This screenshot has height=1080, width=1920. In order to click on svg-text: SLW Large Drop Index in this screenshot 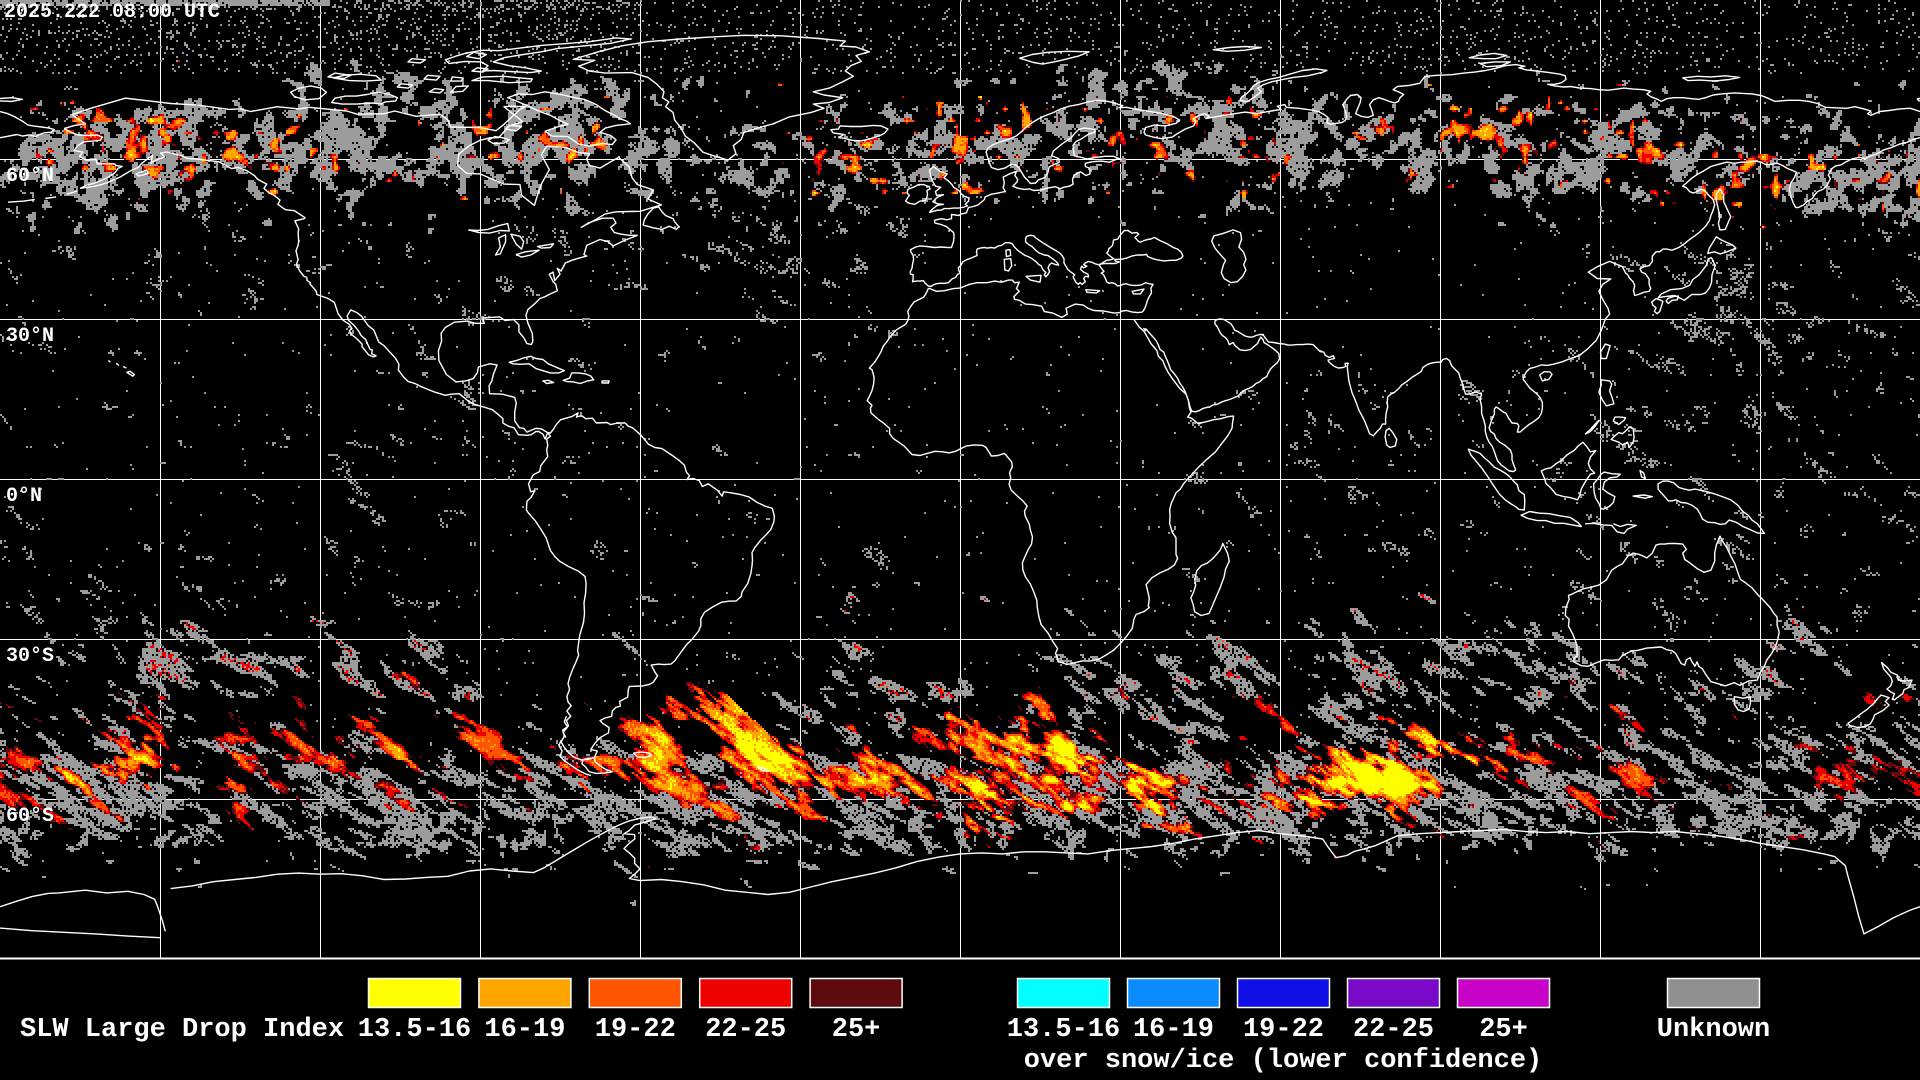, I will do `click(182, 1030)`.